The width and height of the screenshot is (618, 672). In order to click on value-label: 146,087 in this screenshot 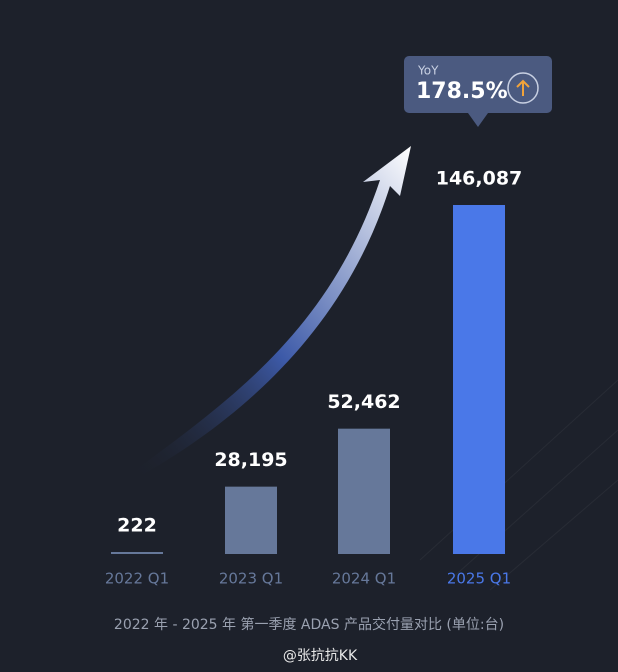, I will do `click(479, 179)`.